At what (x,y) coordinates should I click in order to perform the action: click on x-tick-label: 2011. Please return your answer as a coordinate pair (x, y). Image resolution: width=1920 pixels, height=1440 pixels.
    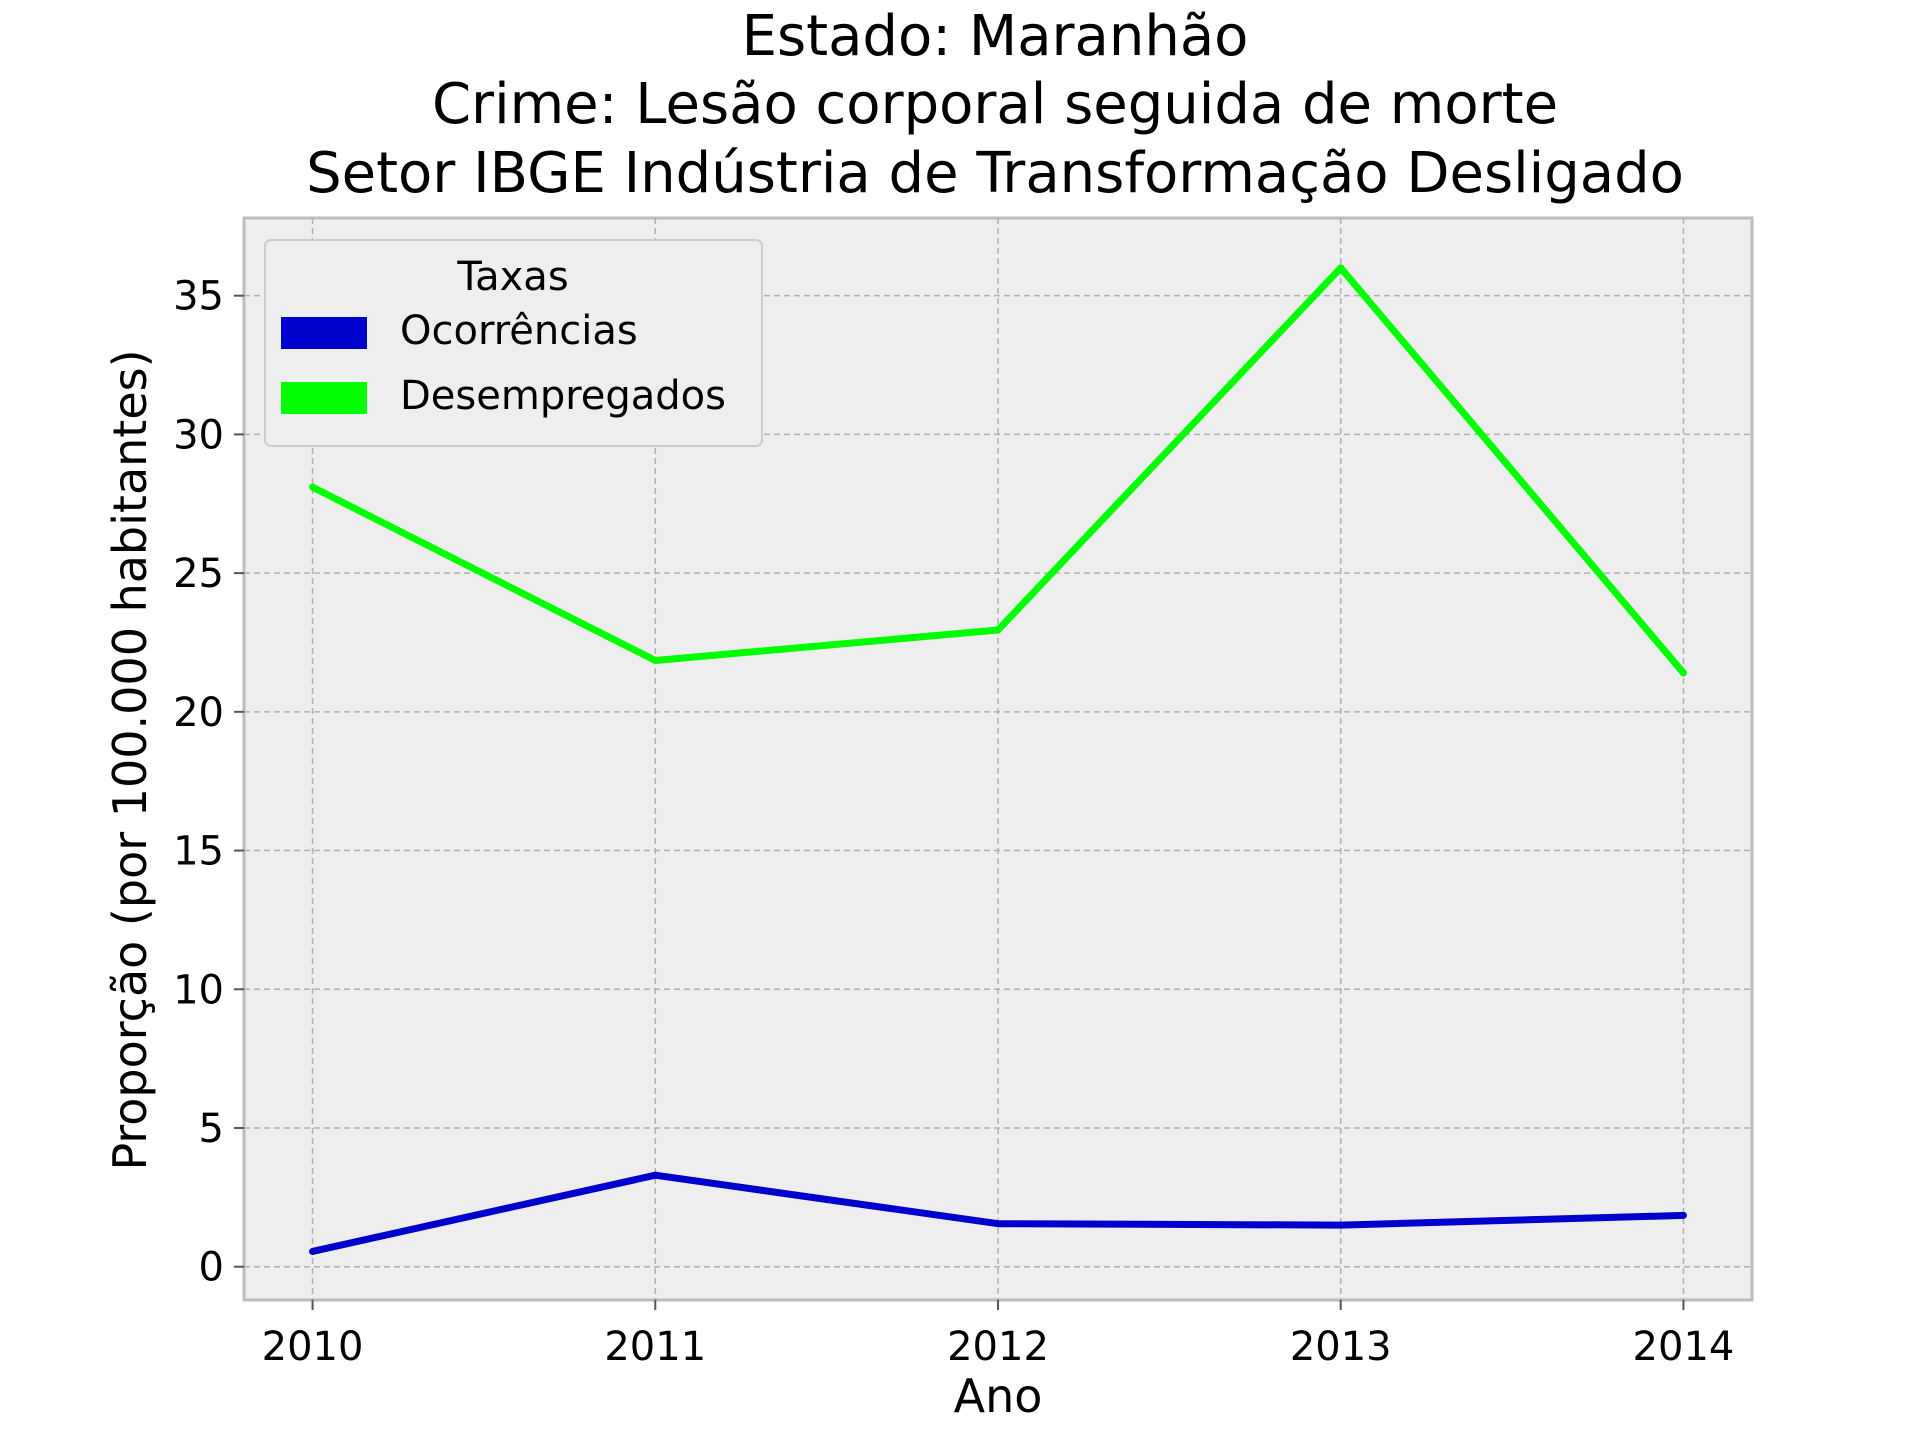
    Looking at the image, I should click on (655, 1347).